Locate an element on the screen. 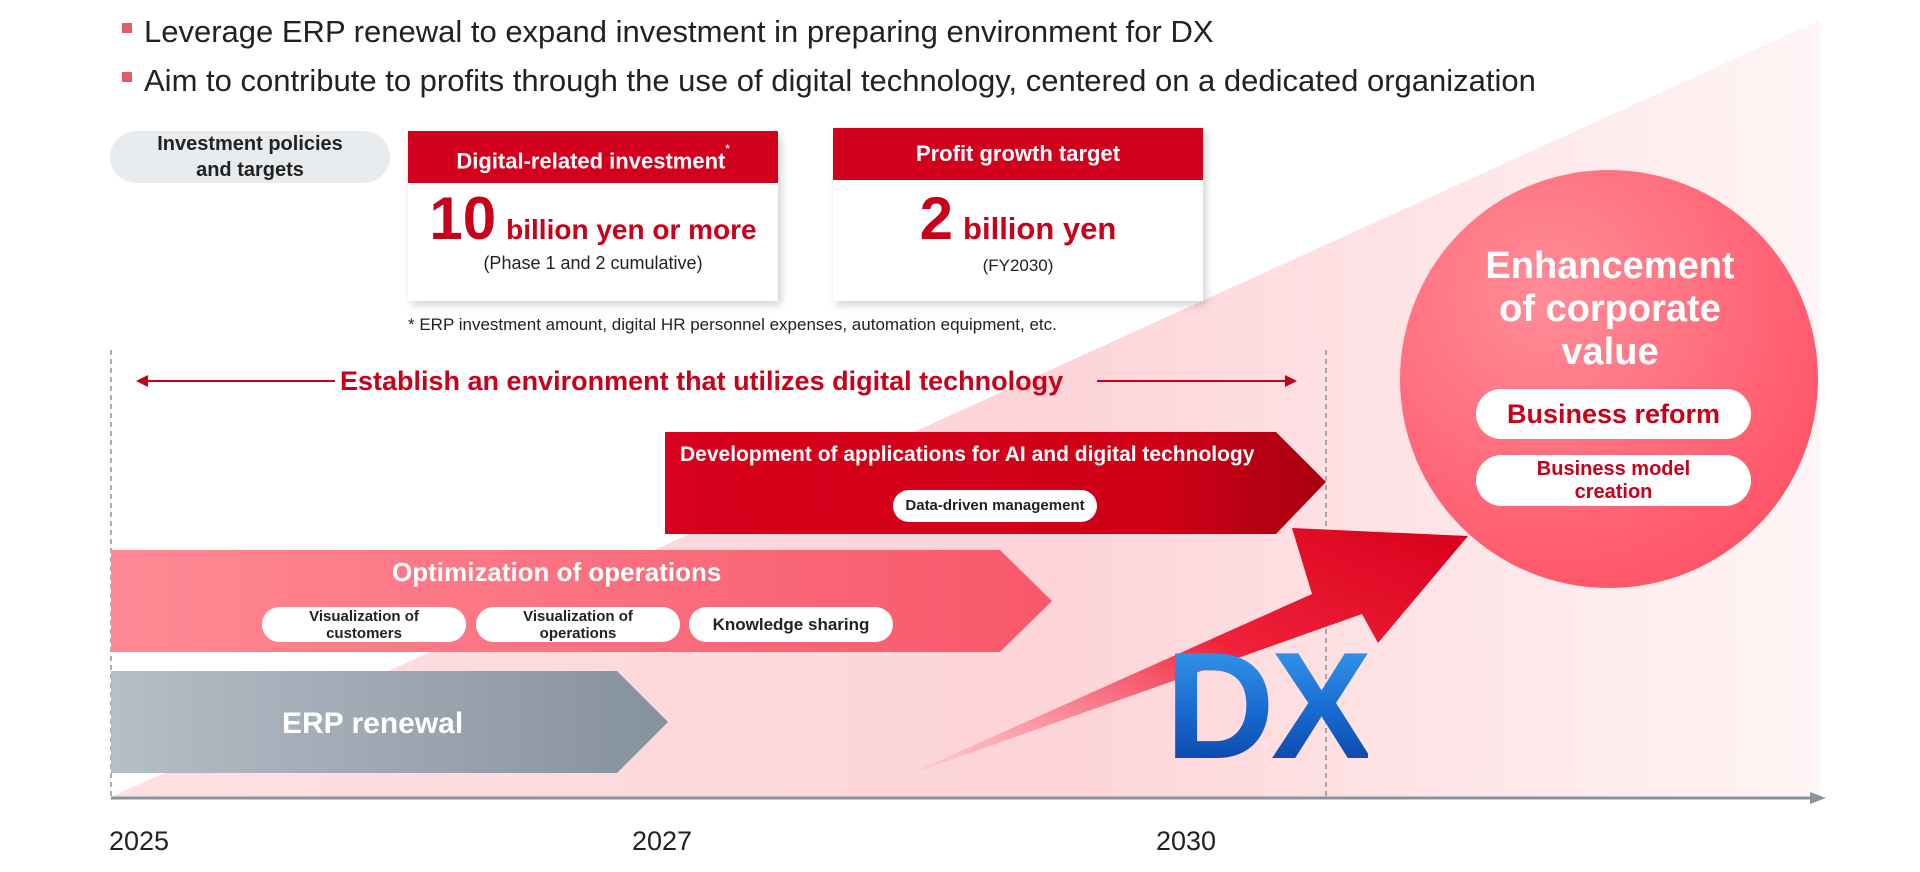 Image resolution: width=1920 pixels, height=872 pixels. visualization-customers-pill: Visualization of customers is located at coordinates (364, 624).